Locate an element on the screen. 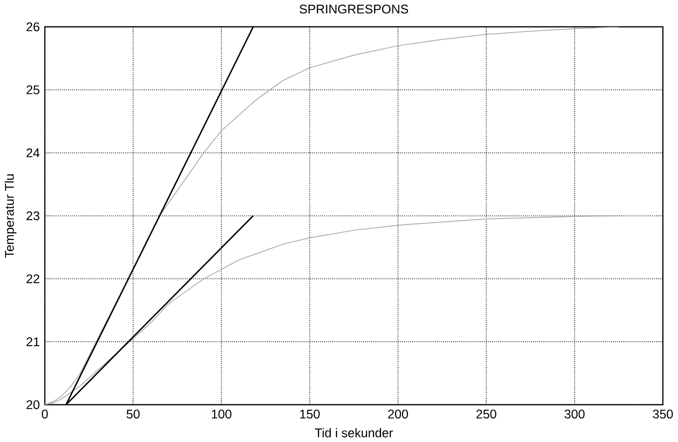 Image resolution: width=678 pixels, height=442 pixels. x-tick-label: 200 is located at coordinates (398, 414).